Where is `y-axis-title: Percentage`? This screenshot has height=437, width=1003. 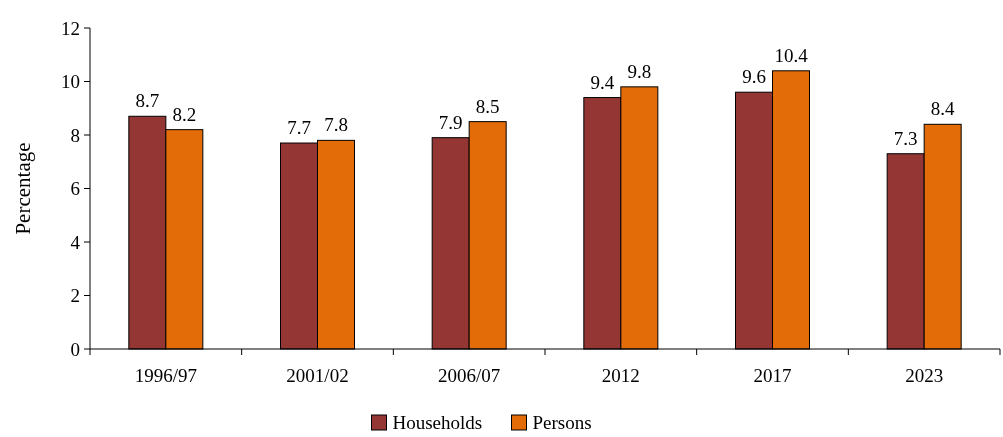 y-axis-title: Percentage is located at coordinates (23, 188).